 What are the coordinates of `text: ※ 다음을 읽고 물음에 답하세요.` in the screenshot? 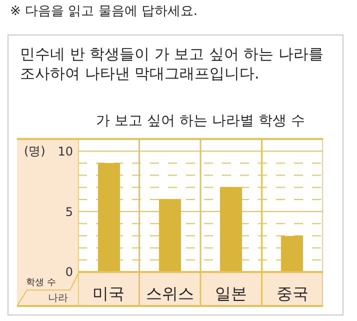 It's located at (104, 11).